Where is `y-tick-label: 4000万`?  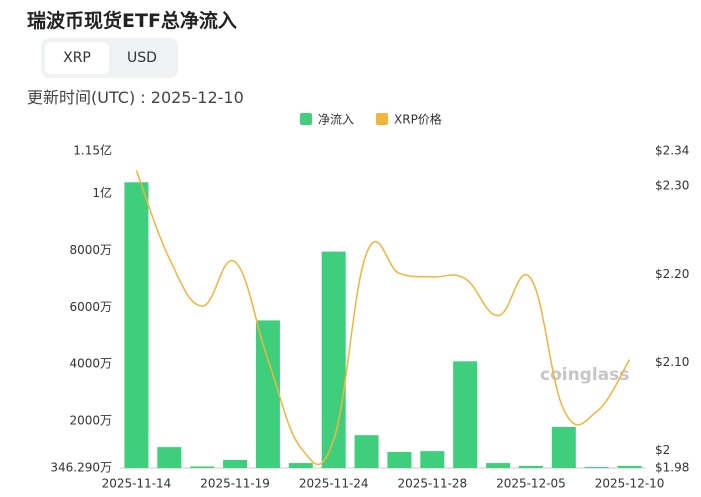 y-tick-label: 4000万 is located at coordinates (90, 364).